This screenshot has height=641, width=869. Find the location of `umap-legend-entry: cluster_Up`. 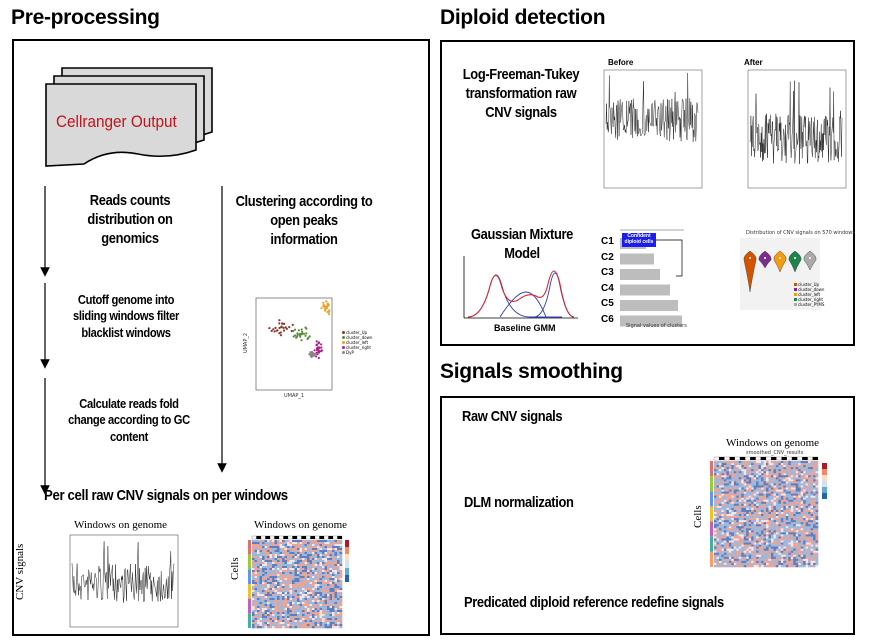

umap-legend-entry: cluster_Up is located at coordinates (357, 332).